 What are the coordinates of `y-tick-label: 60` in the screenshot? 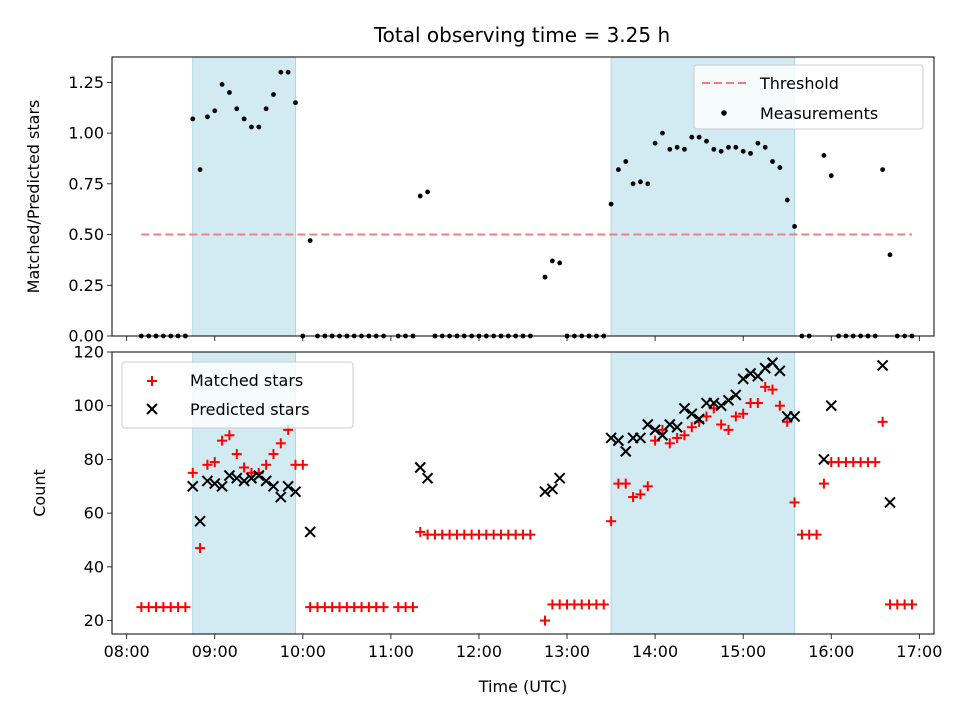 It's located at (94, 513).